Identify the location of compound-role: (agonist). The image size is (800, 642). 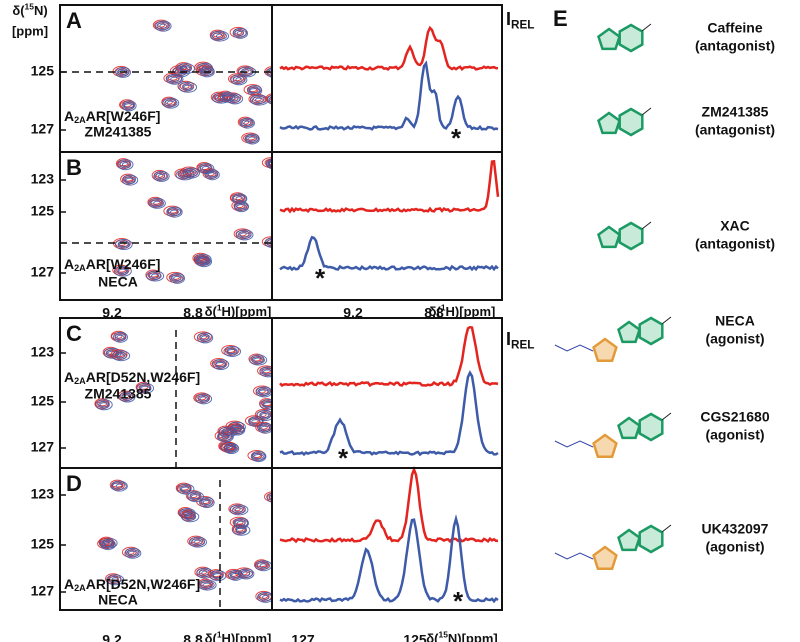
(734, 339).